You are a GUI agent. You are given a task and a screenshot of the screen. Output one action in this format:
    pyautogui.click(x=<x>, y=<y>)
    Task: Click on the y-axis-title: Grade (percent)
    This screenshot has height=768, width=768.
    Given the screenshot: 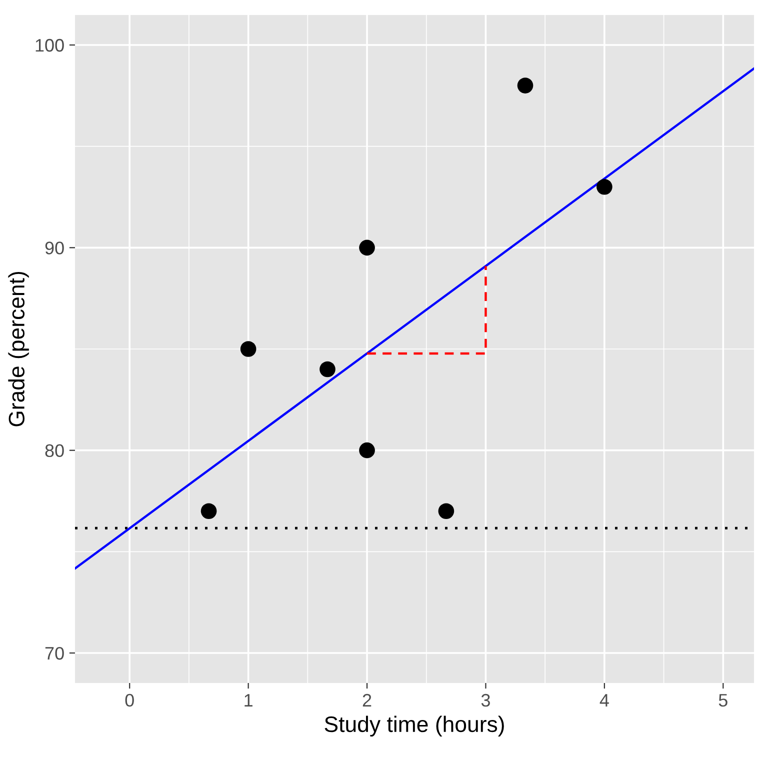 What is the action you would take?
    pyautogui.click(x=18, y=349)
    